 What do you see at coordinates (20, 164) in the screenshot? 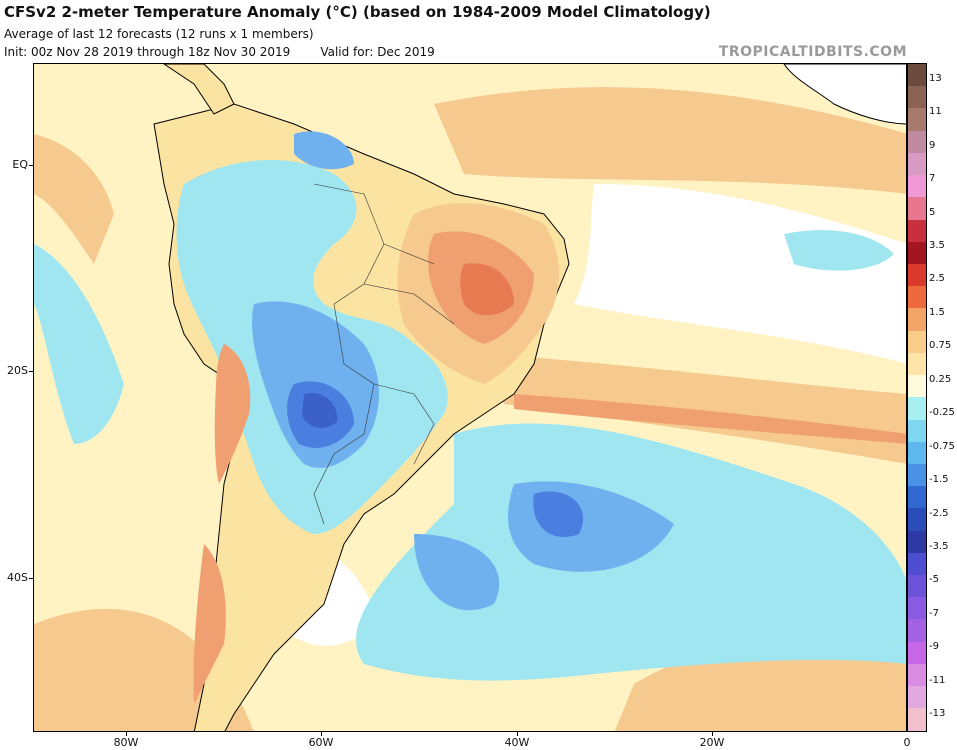
I see `lat-label-eq: EQ` at bounding box center [20, 164].